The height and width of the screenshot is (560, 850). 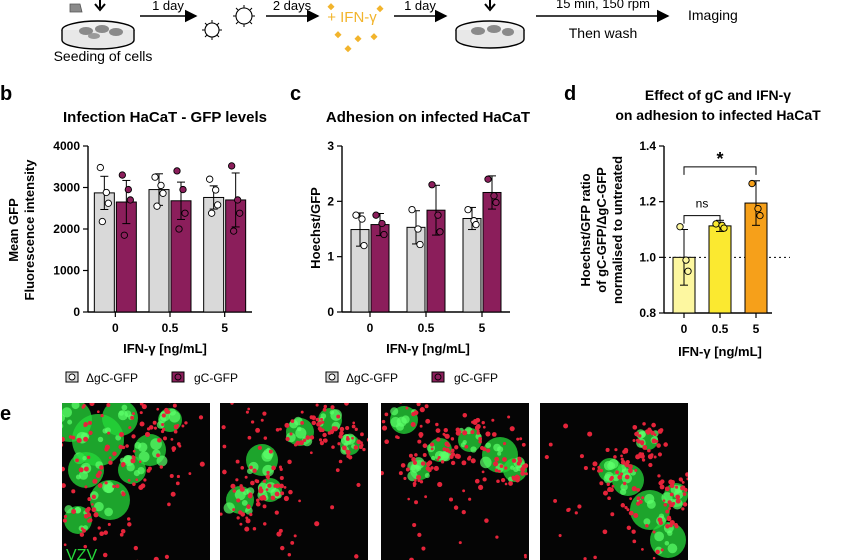 What do you see at coordinates (702, 204) in the screenshot?
I see `significance-label: ns` at bounding box center [702, 204].